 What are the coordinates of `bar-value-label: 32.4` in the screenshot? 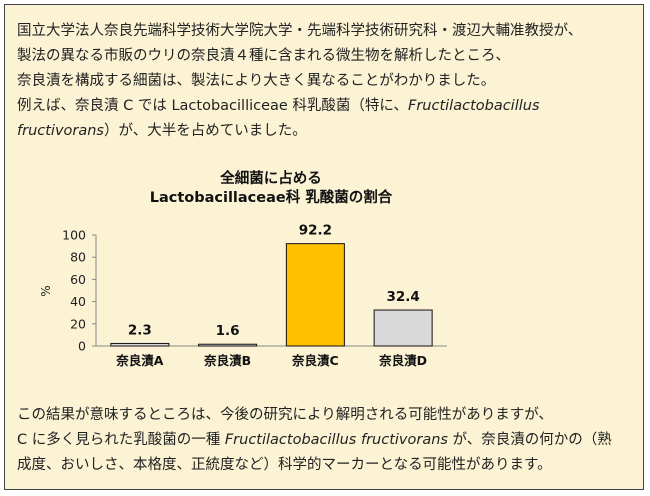 It's located at (402, 297).